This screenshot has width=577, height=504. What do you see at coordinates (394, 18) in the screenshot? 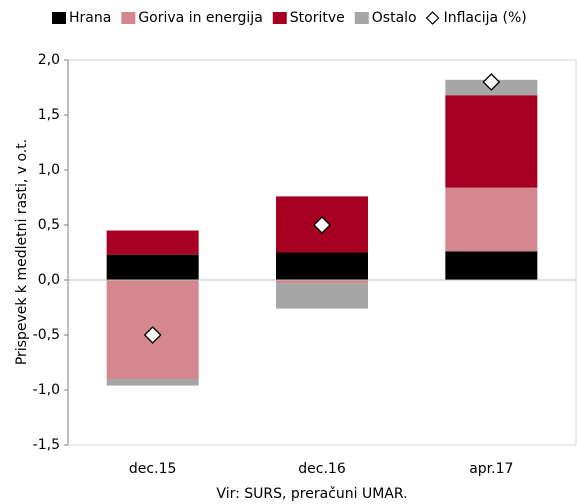
I see `legend-label: Ostalo` at bounding box center [394, 18].